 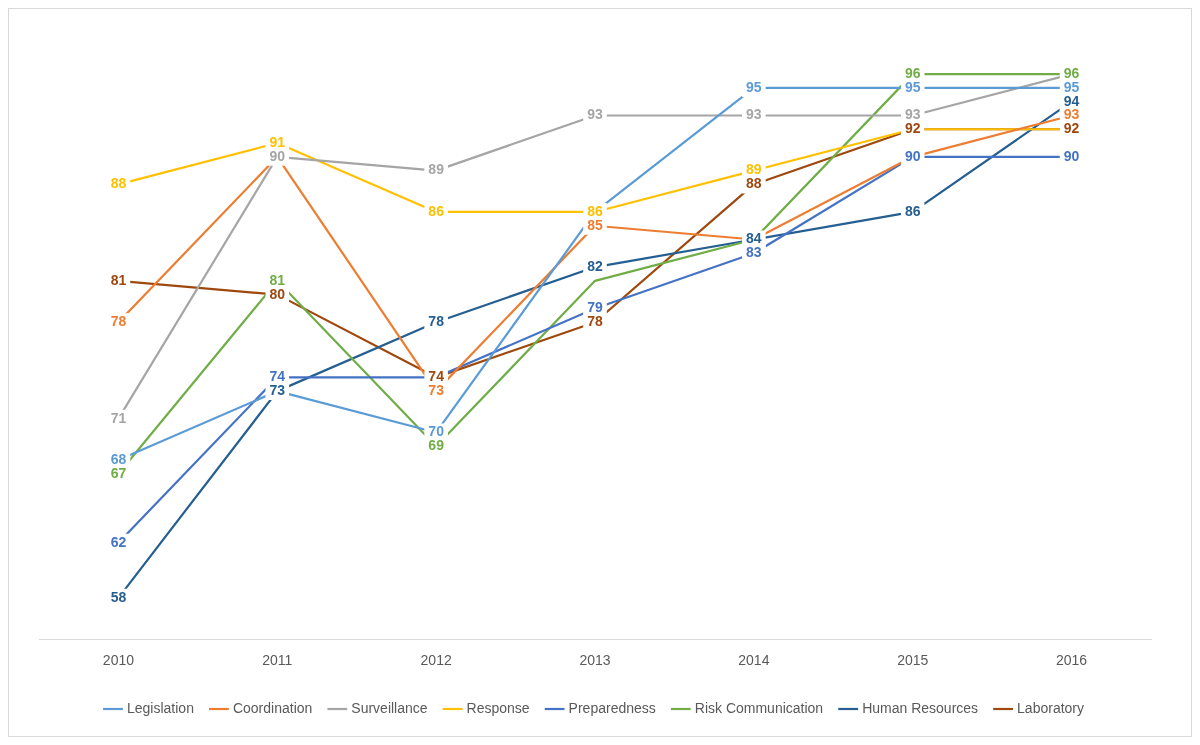 What do you see at coordinates (754, 660) in the screenshot?
I see `x-tick-label: 2014` at bounding box center [754, 660].